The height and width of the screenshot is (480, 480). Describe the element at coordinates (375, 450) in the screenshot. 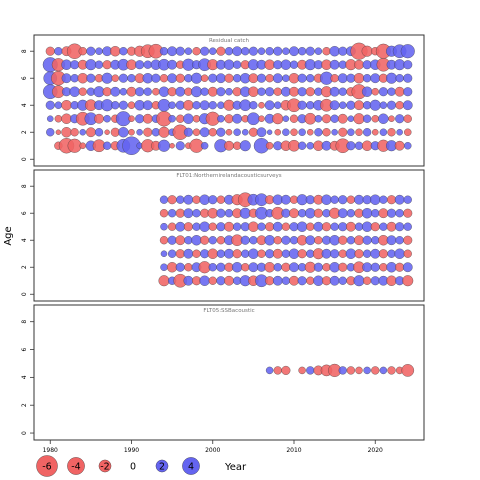

I see `x-tick-label: 2020` at that location.